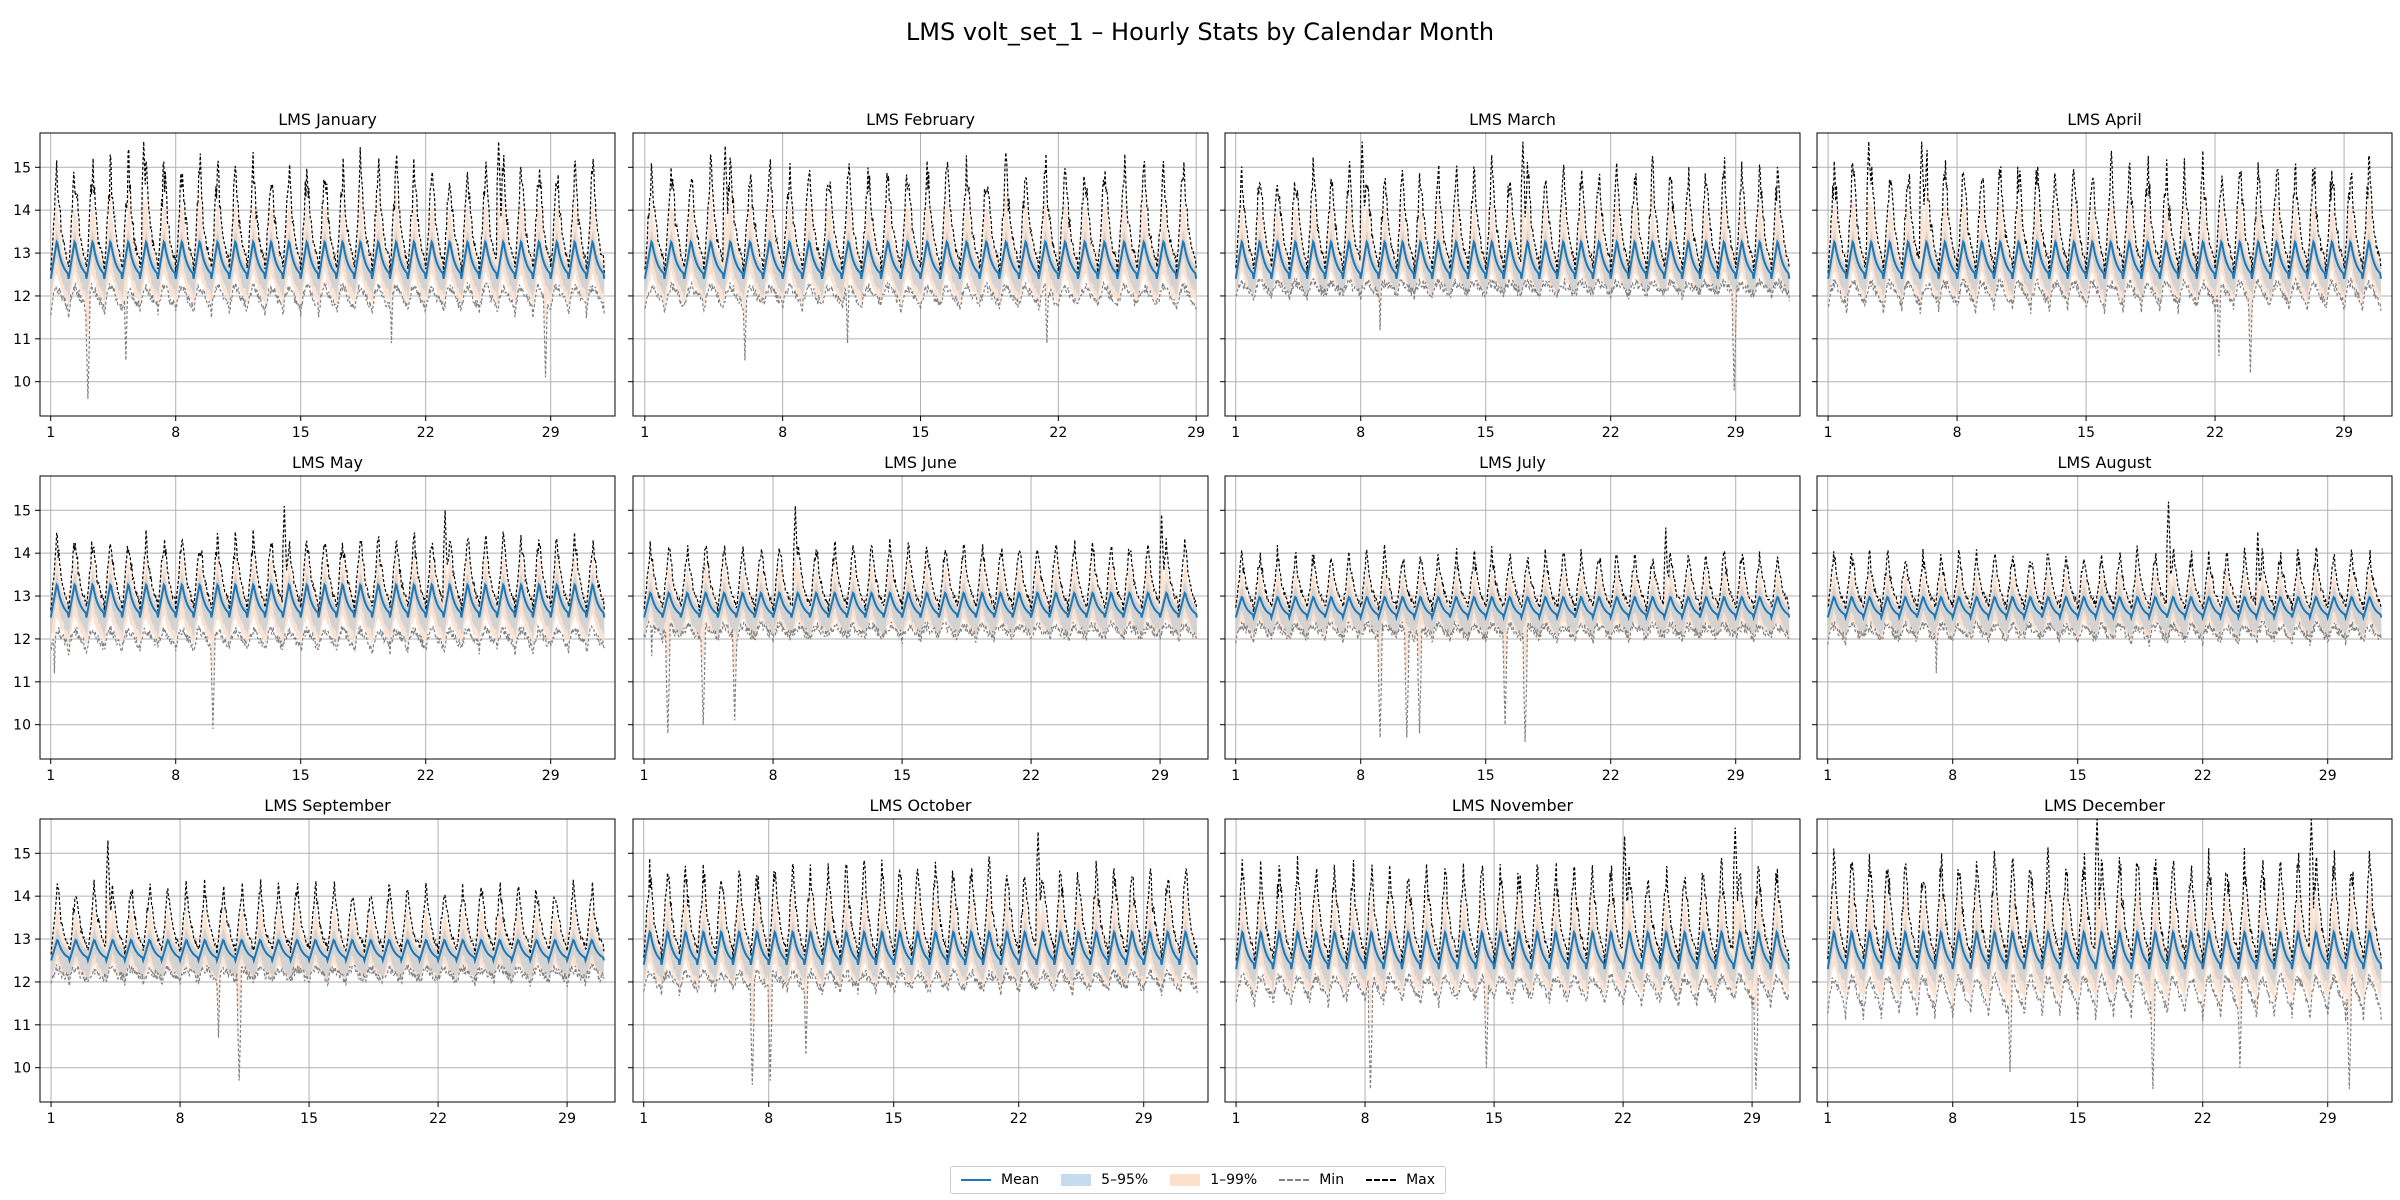  What do you see at coordinates (921, 805) in the screenshot?
I see `panel-title: LMS October` at bounding box center [921, 805].